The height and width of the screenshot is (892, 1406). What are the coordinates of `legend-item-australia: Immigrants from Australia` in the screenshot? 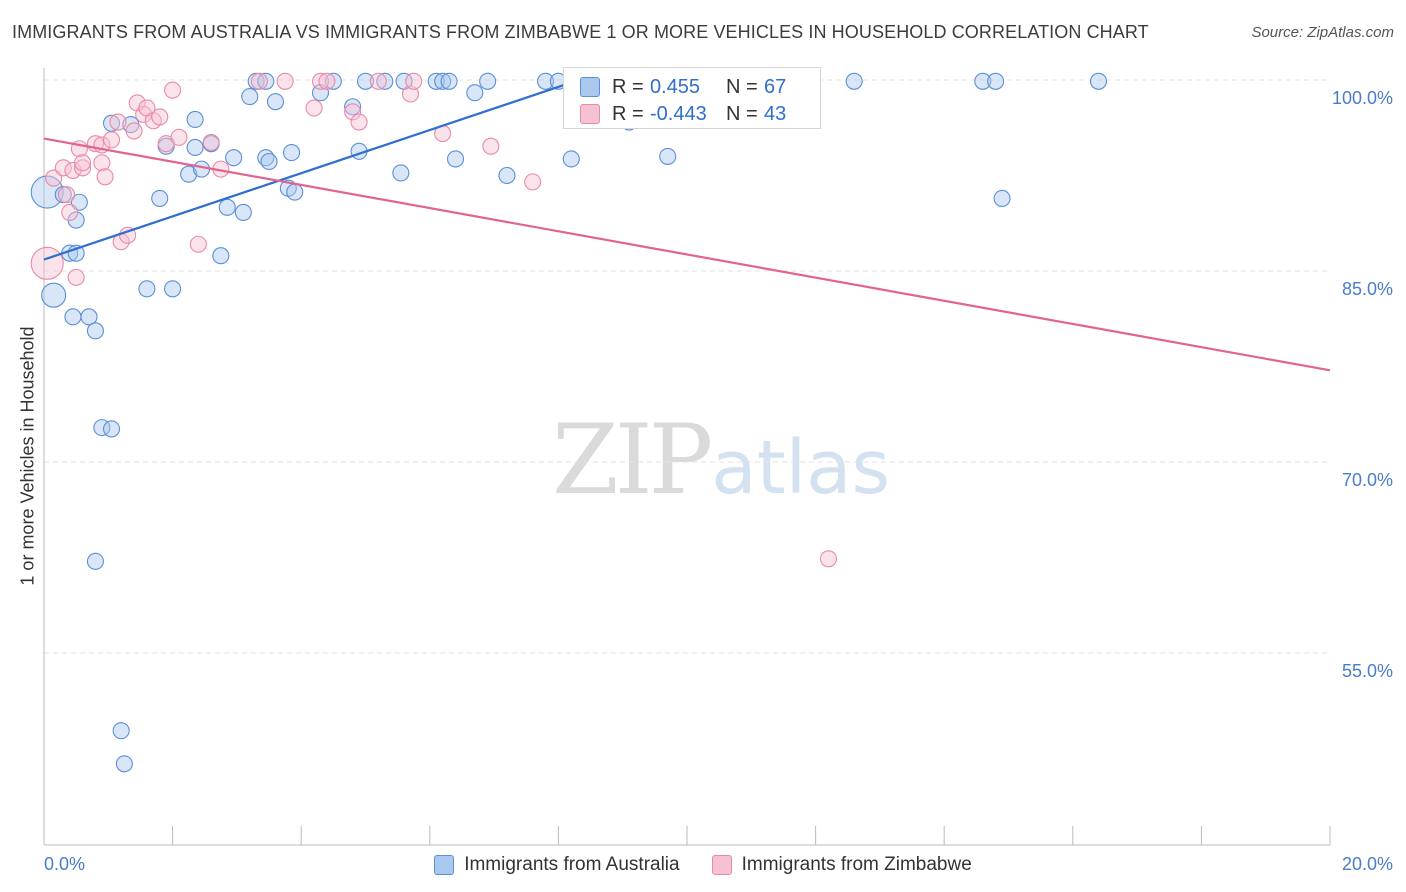 It's located at (557, 865).